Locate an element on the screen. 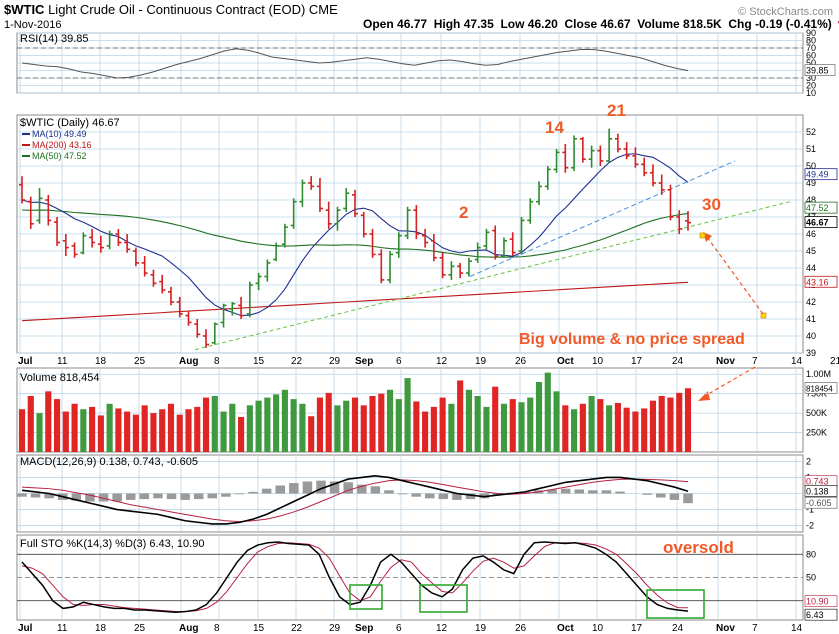 The height and width of the screenshot is (634, 839). x-axis-label: 10 is located at coordinates (598, 361).